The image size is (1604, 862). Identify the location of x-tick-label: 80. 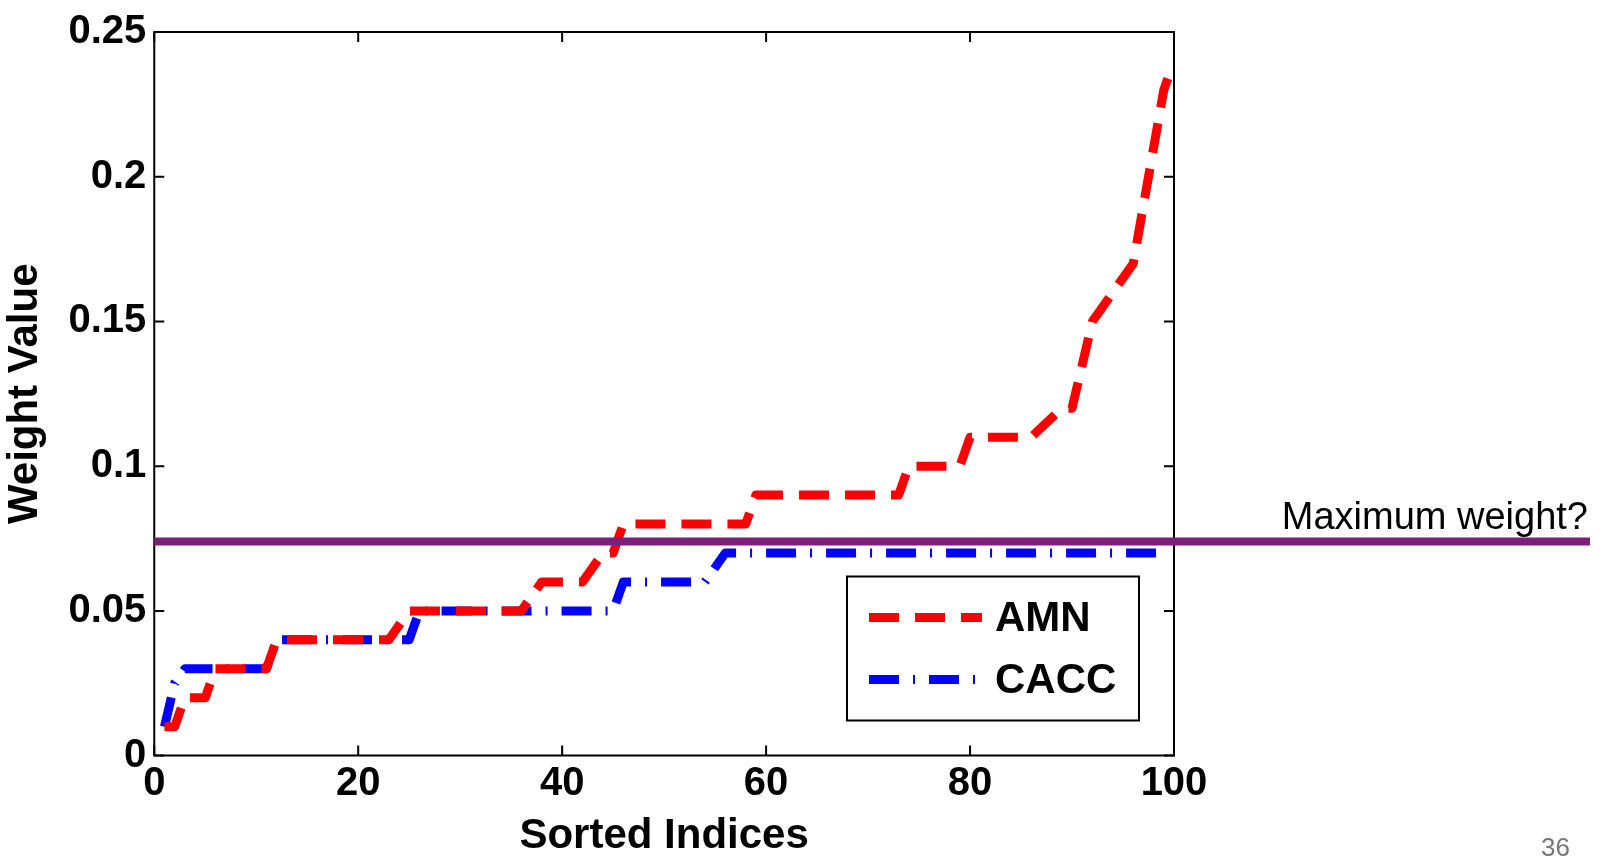
(970, 780).